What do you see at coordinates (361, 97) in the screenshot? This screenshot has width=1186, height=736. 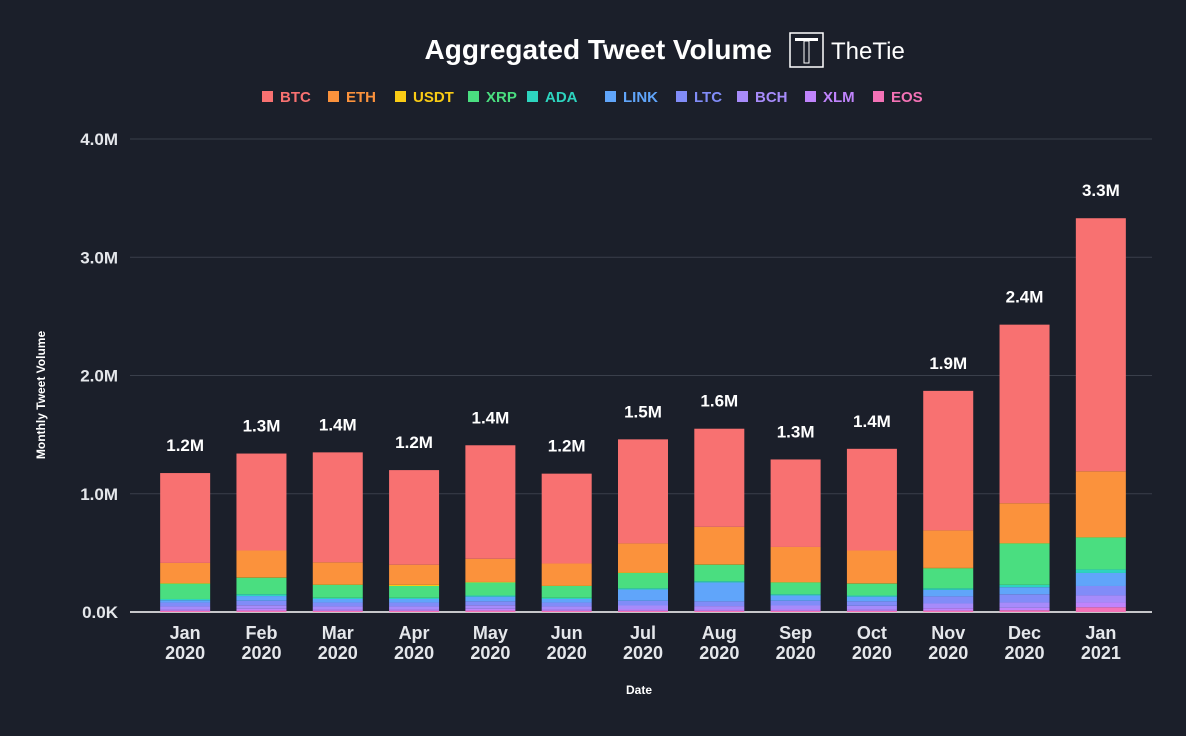 I see `legend-label: ETH` at bounding box center [361, 97].